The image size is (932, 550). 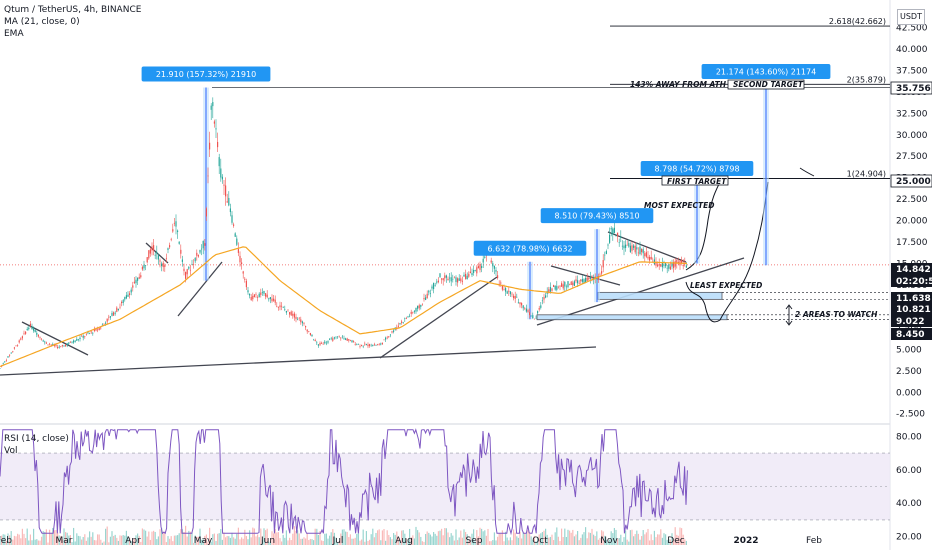 I want to click on y-tick-label: 2.500, so click(x=909, y=372).